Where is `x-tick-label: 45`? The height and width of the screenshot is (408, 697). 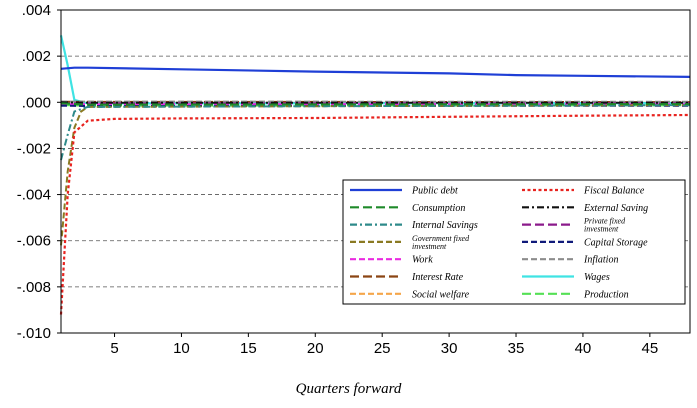 x-tick-label: 45 is located at coordinates (650, 348).